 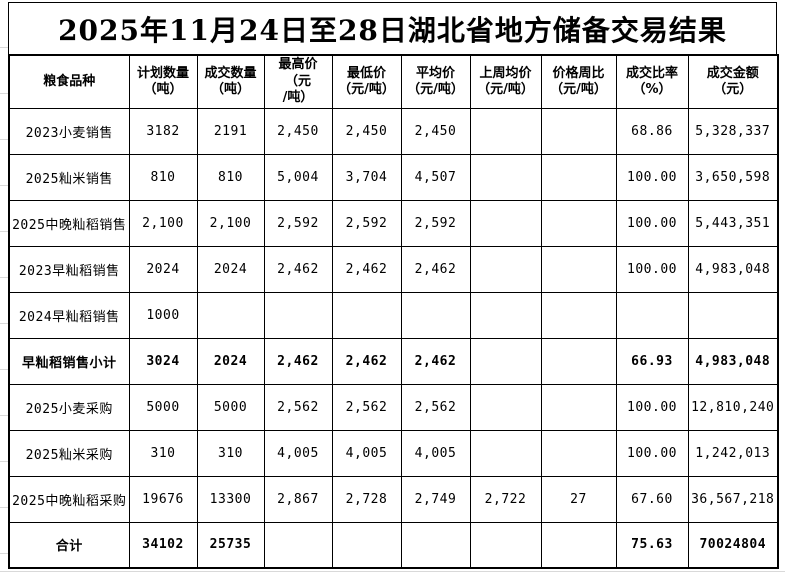 I want to click on column-header-deal-qty: 成交数量 （吨）, so click(x=230, y=81).